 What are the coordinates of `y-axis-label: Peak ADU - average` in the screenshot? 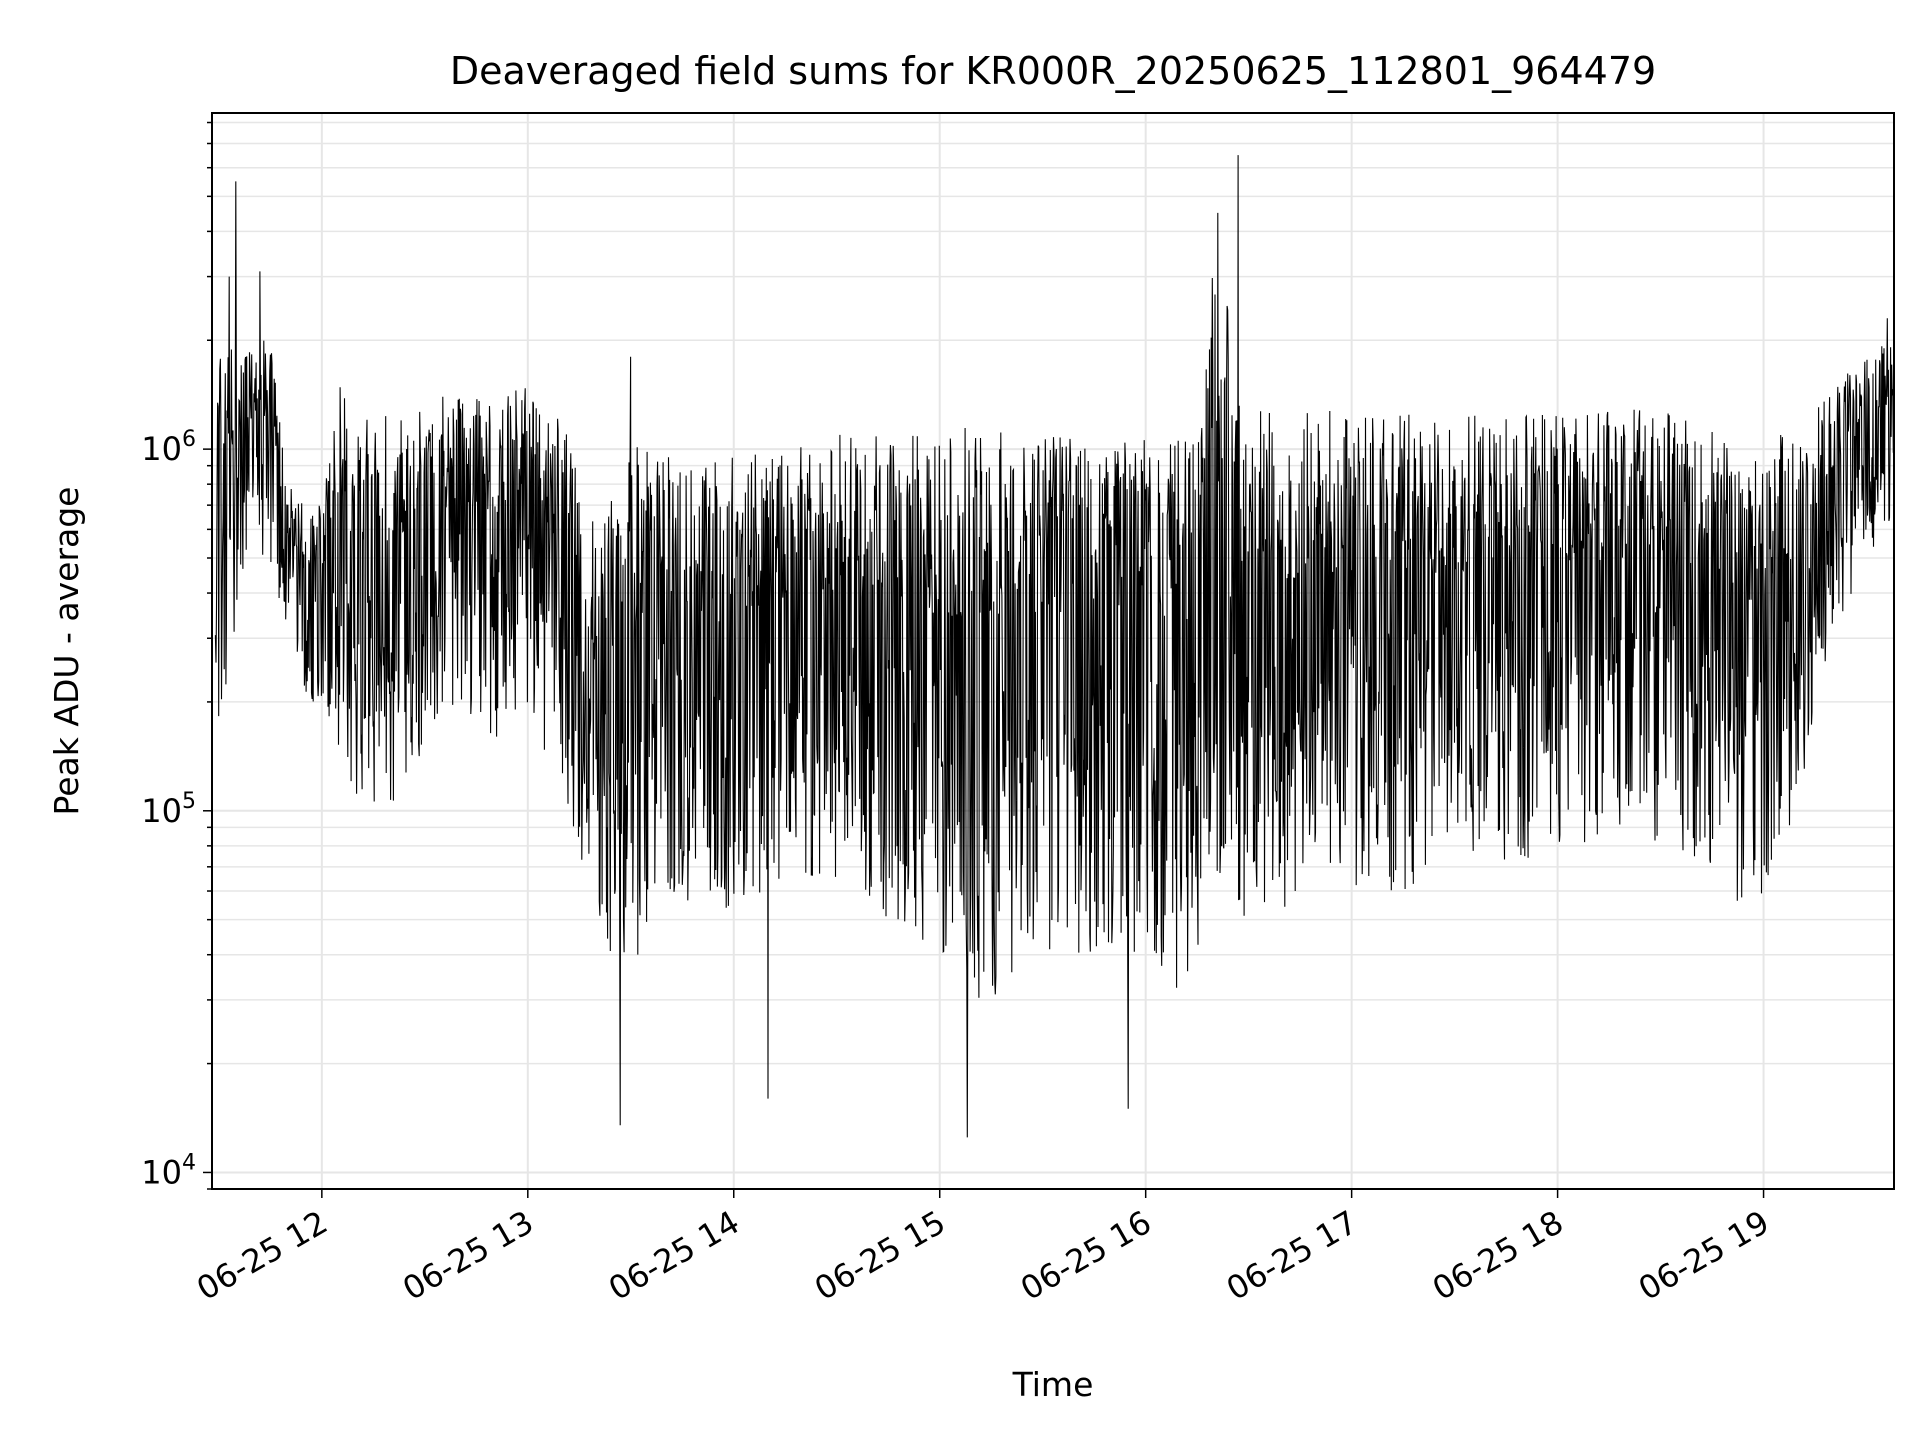 It's located at (66, 651).